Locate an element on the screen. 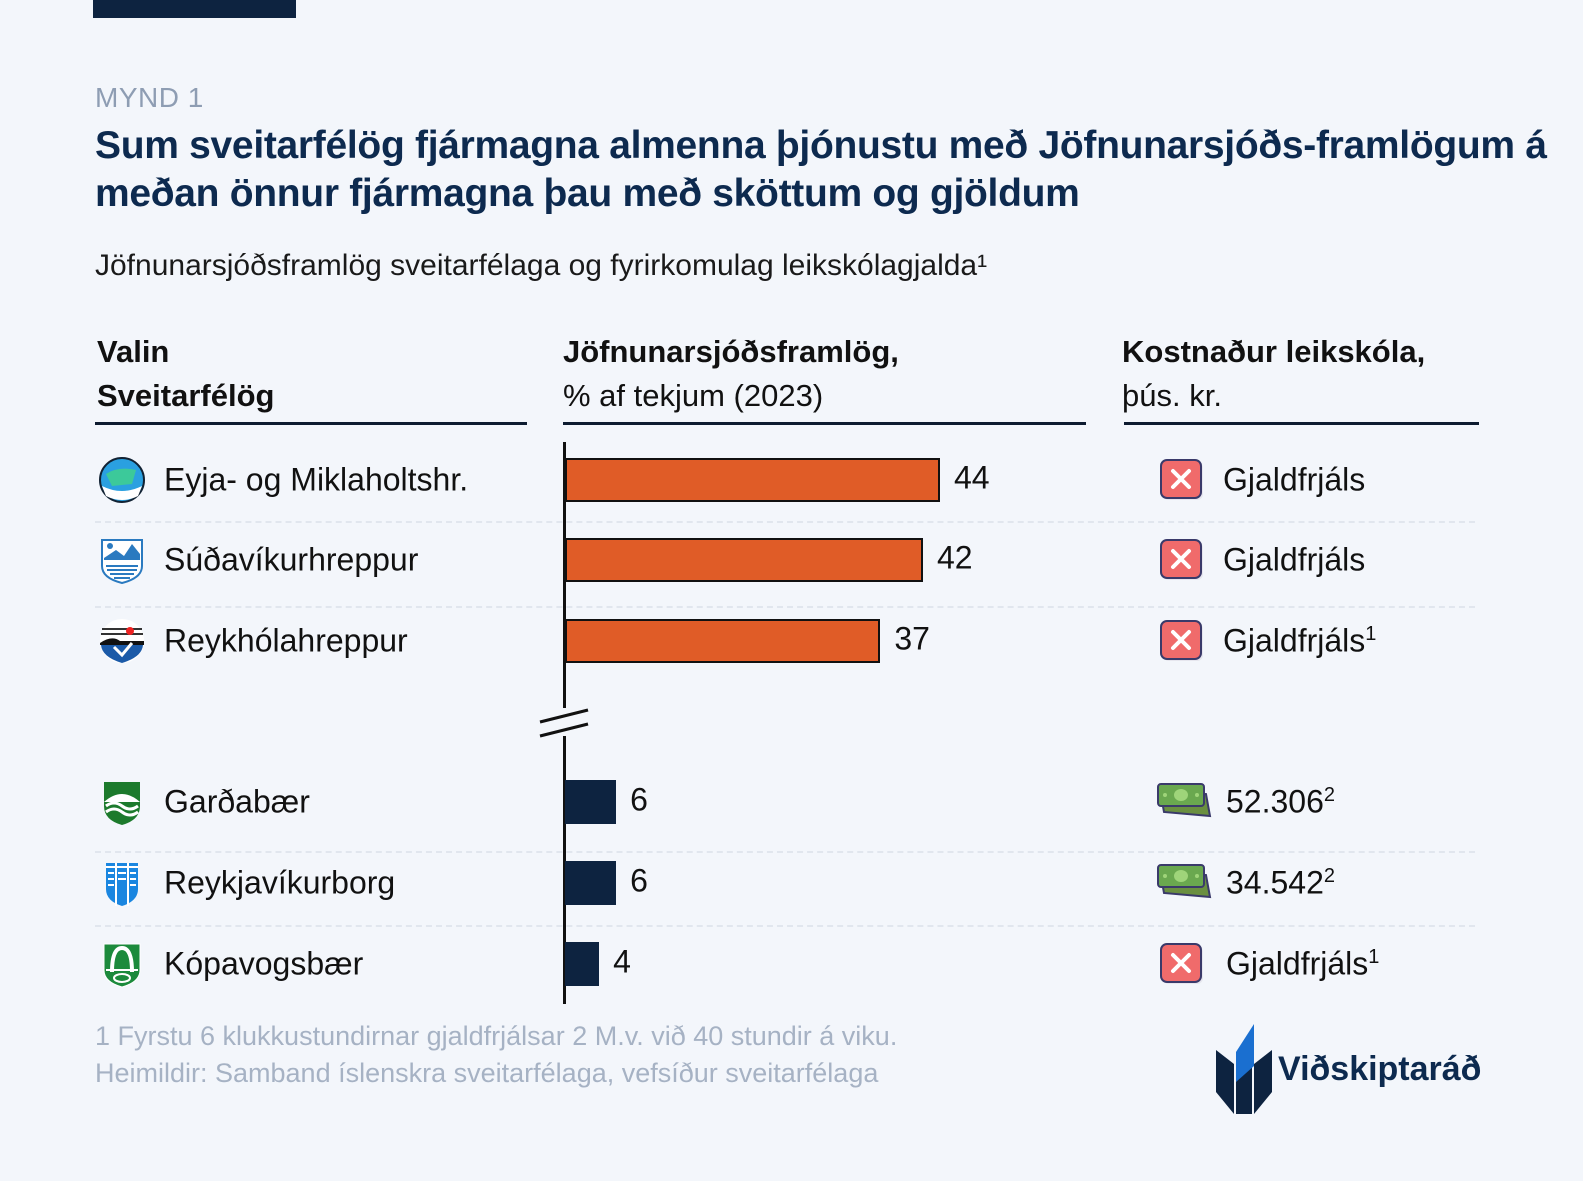 This screenshot has width=1583, height=1181. cost-text: 52.306 is located at coordinates (1275, 801).